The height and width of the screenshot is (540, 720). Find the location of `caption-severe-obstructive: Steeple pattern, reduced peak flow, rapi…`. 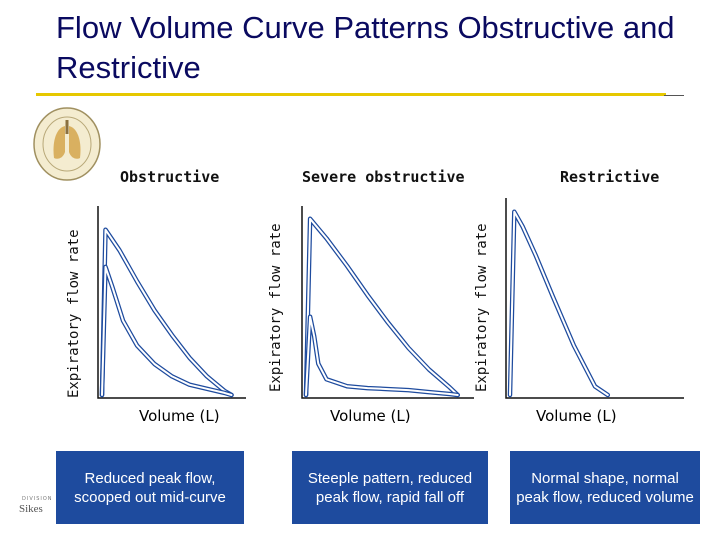

caption-severe-obstructive: Steeple pattern, reduced peak flow, rapi… is located at coordinates (390, 487).